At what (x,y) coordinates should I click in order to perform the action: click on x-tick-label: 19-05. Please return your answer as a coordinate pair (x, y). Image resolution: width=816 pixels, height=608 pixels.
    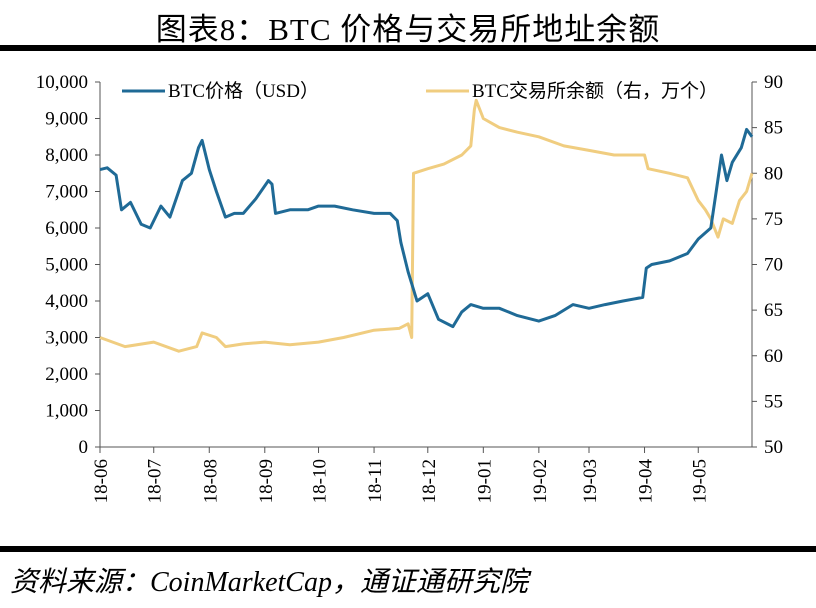
    Looking at the image, I should click on (699, 481).